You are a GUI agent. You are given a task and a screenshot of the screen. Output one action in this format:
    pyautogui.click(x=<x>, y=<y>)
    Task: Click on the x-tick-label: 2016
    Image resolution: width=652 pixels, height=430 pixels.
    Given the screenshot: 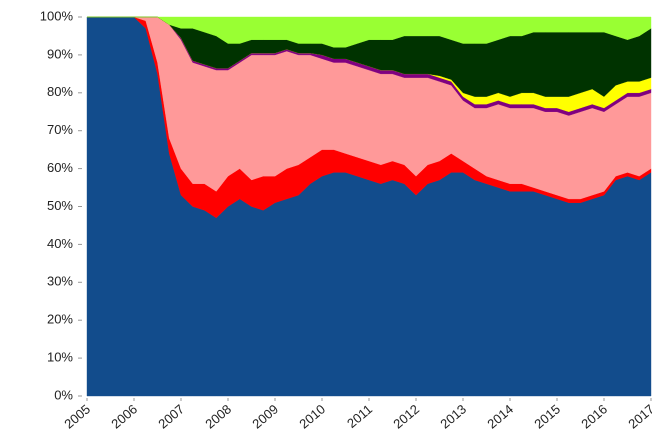 What is the action you would take?
    pyautogui.click(x=594, y=415)
    